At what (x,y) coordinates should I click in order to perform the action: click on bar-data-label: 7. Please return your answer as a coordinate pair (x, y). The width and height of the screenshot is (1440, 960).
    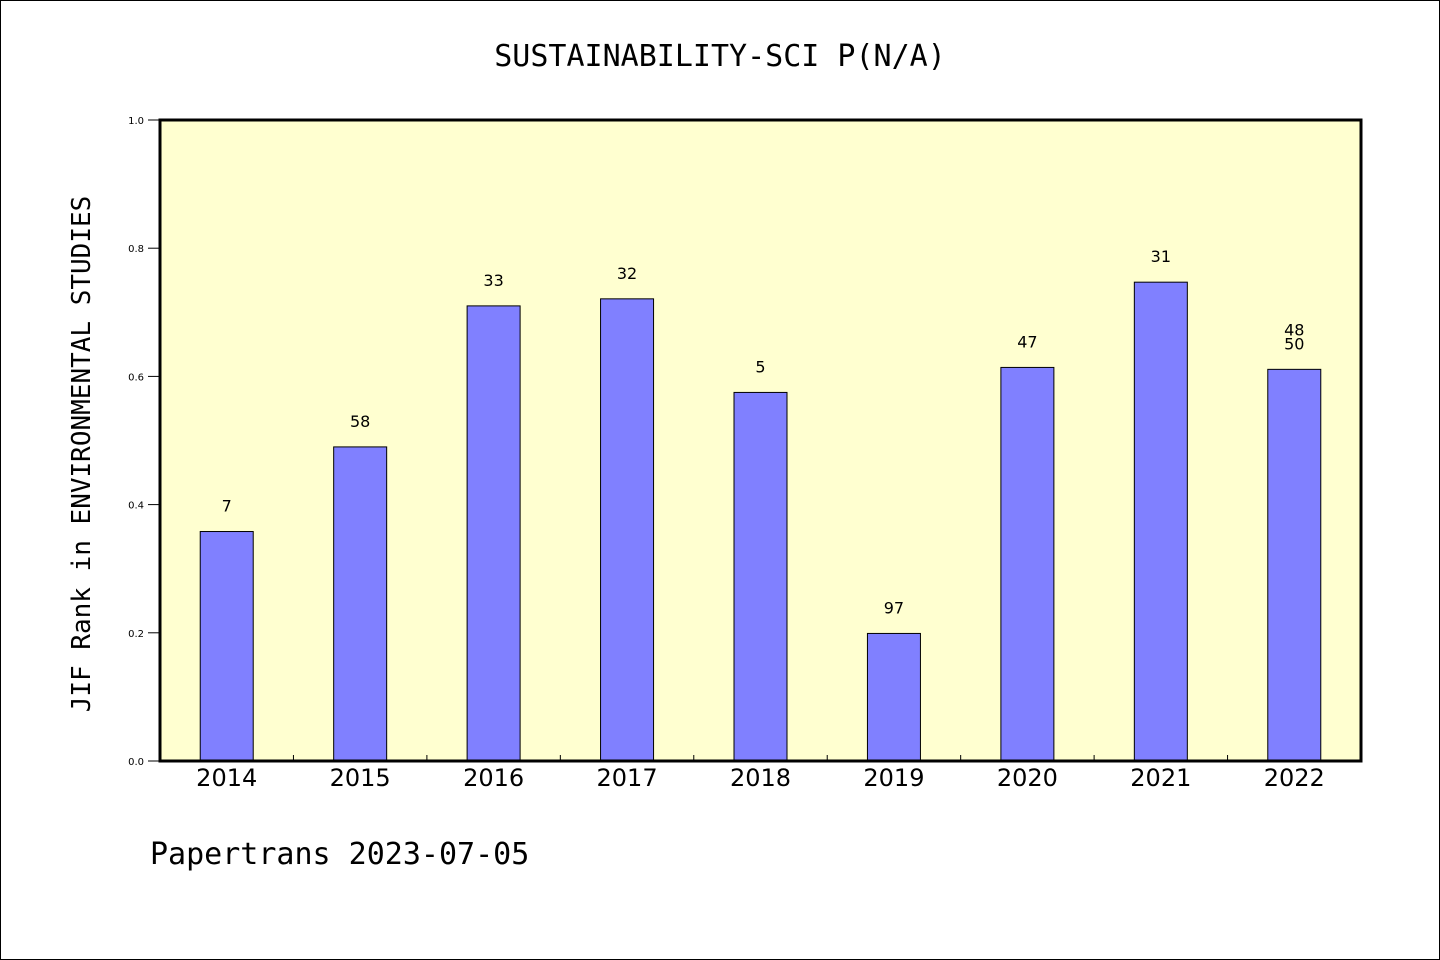
    Looking at the image, I should click on (227, 506).